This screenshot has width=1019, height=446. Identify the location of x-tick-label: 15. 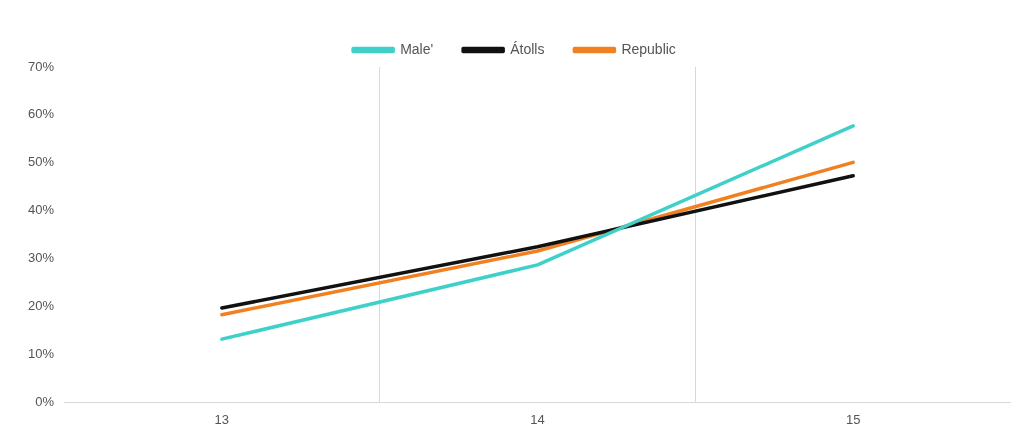
(853, 419).